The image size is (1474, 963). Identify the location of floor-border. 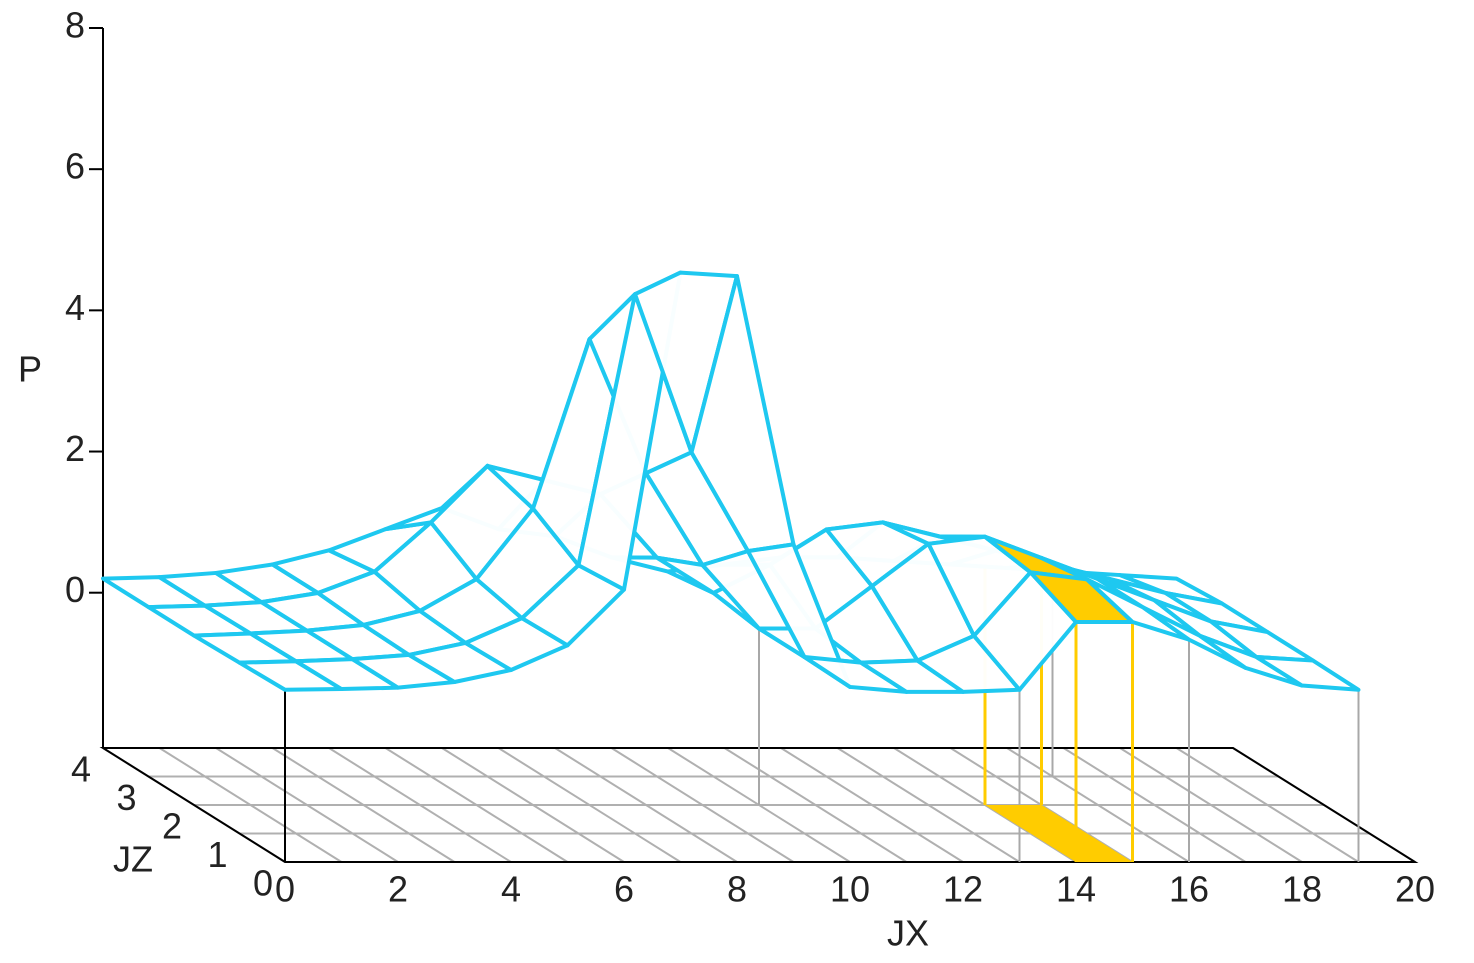
(759, 805).